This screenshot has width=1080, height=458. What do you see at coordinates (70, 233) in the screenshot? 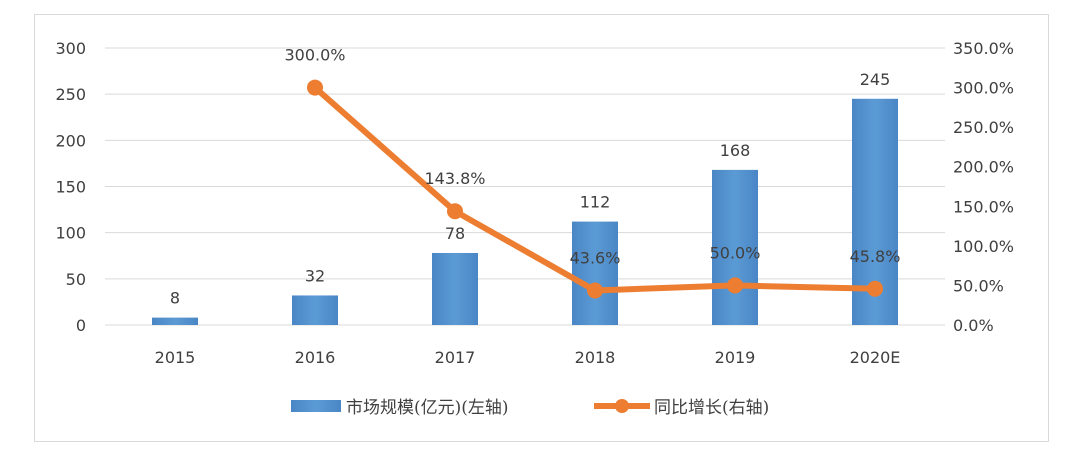
I see `left-tick-label: 100` at bounding box center [70, 233].